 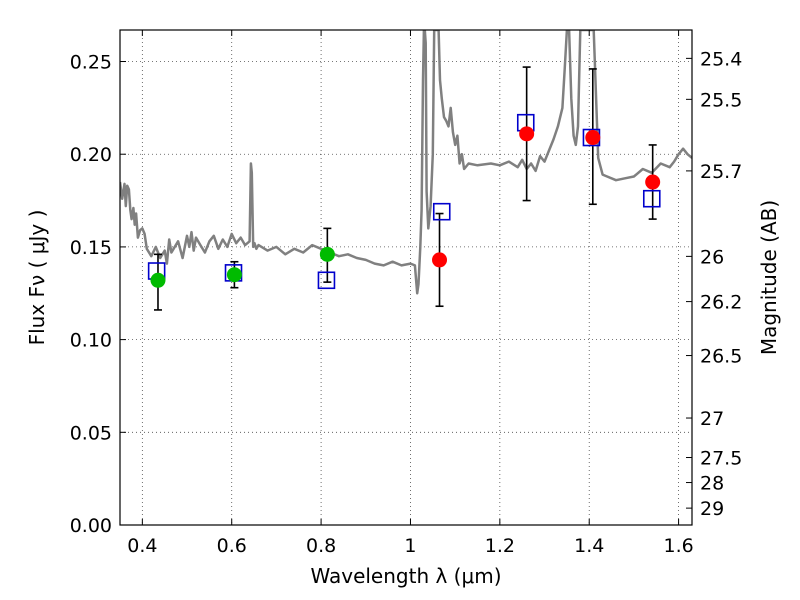 I want to click on y2-tick-label: 25.7, so click(x=721, y=172).